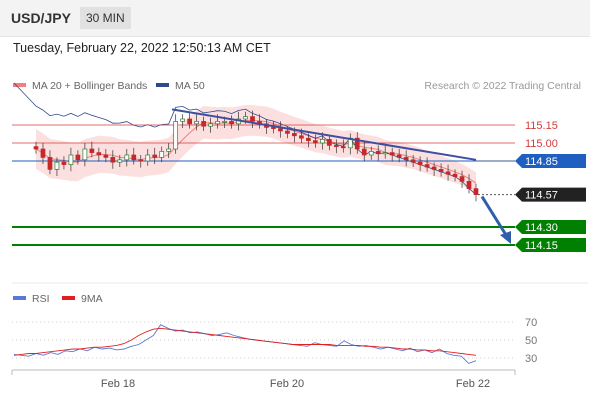 This screenshot has width=590, height=400. What do you see at coordinates (541, 246) in the screenshot?
I see `price-level-label: 114.15` at bounding box center [541, 246].